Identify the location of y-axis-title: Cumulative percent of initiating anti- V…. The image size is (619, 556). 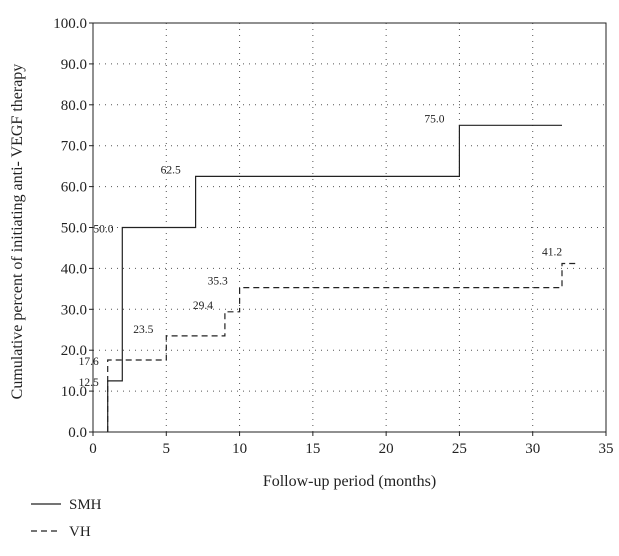
(17, 232).